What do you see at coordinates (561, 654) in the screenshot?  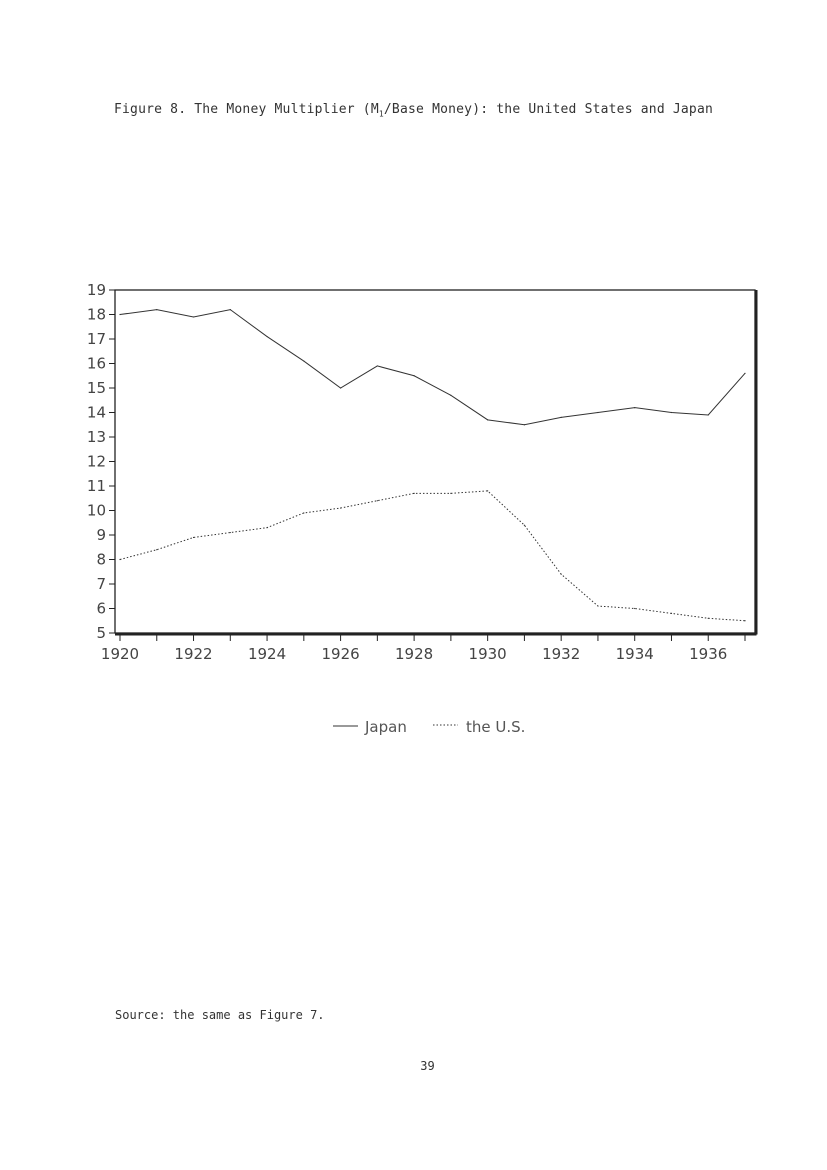 I see `x-tick-label: 1932` at bounding box center [561, 654].